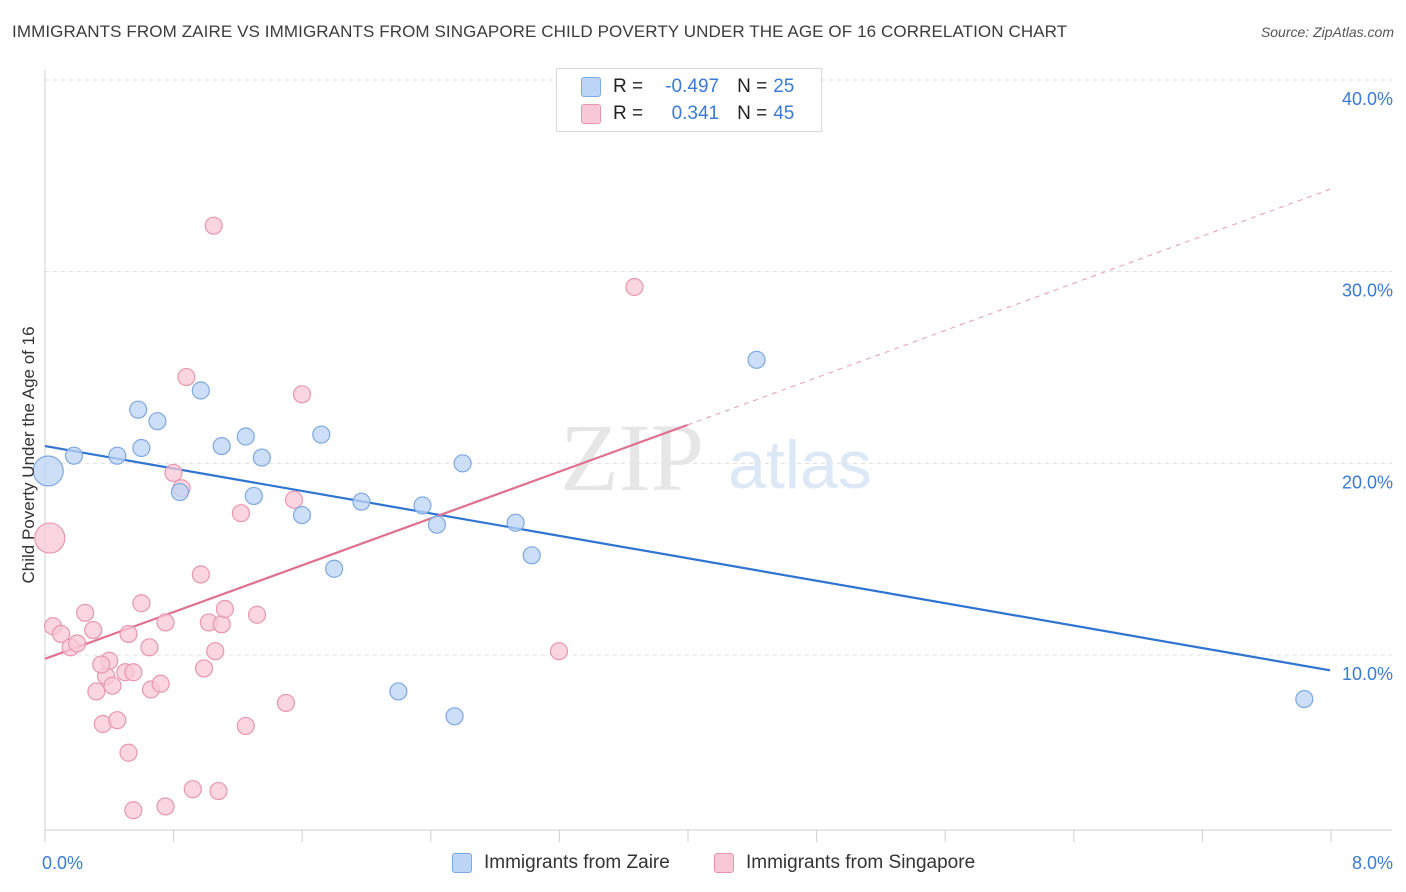  Describe the element at coordinates (1327, 32) in the screenshot. I see `source-credit: Source: ZipAtlas.com` at that location.